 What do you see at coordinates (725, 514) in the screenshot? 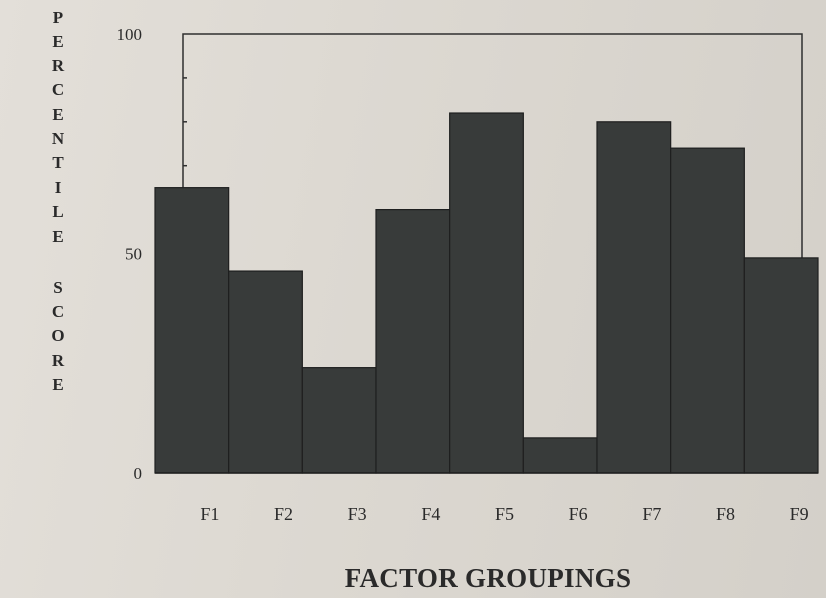
I see `x-tick-label: F8` at bounding box center [725, 514].